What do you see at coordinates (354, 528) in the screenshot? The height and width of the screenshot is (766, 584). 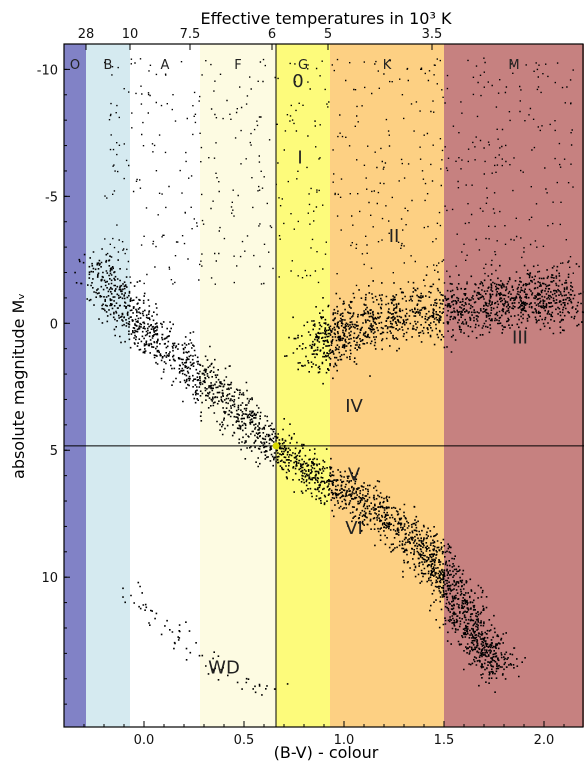 I see `luminosity-class-label-vi: VI` at bounding box center [354, 528].